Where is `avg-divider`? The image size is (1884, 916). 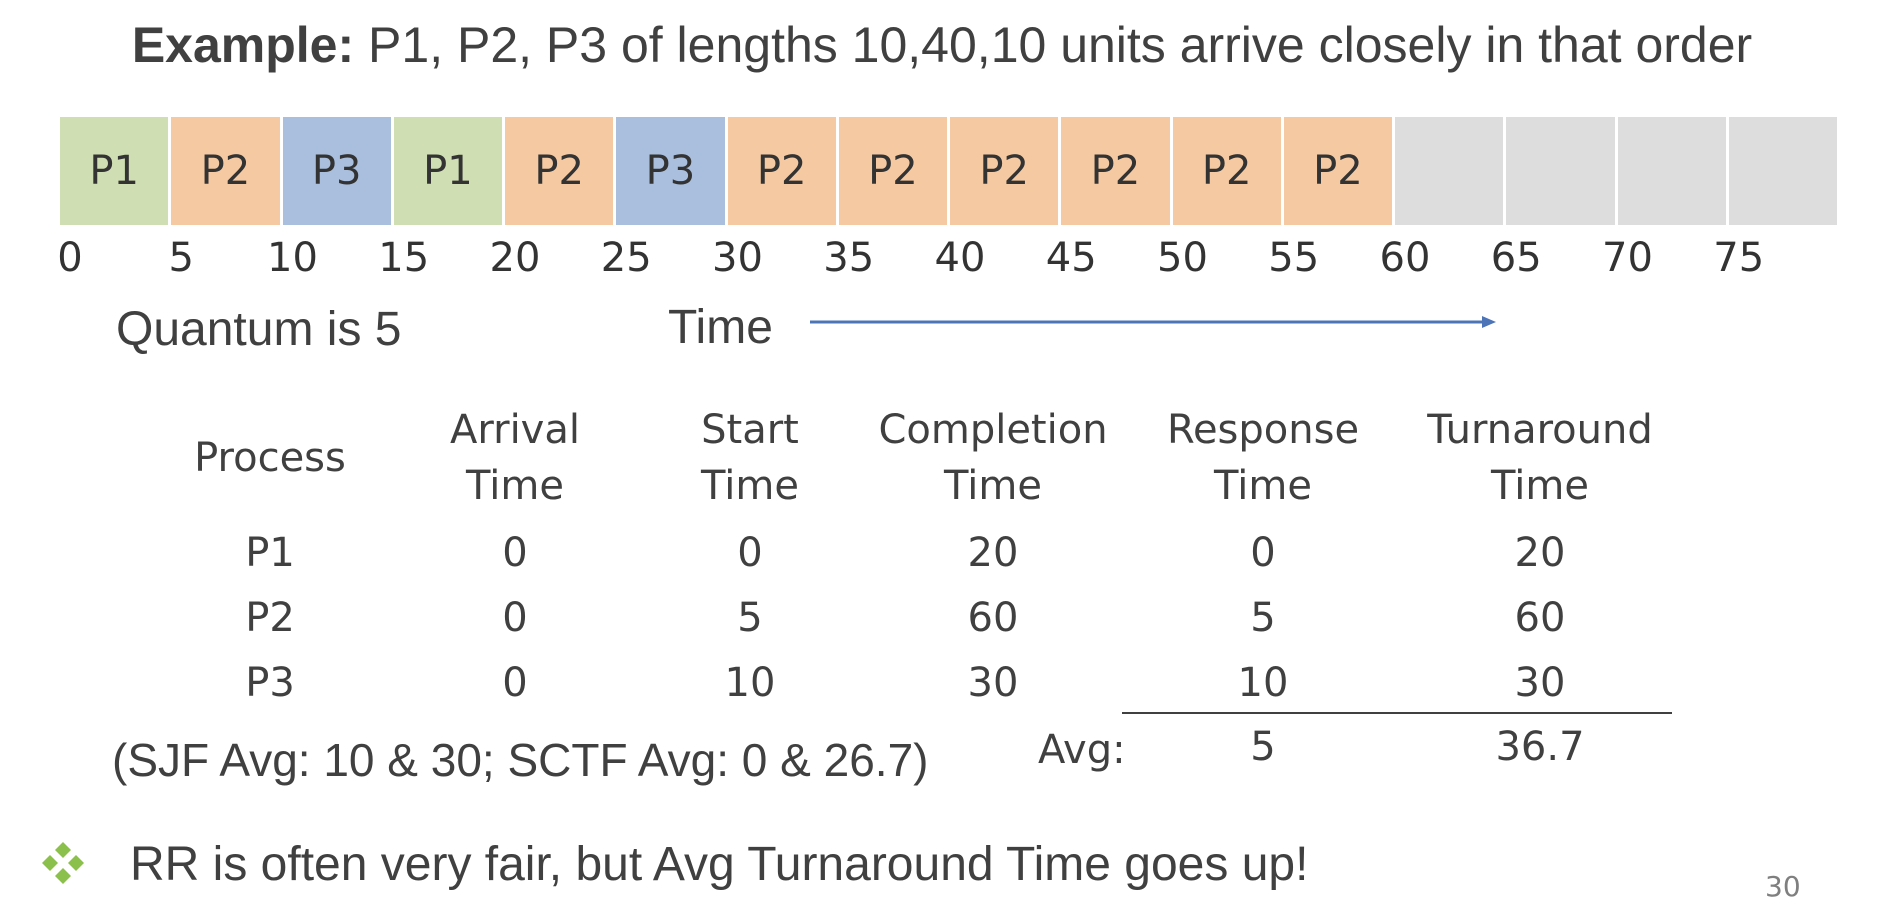
avg-divider is located at coordinates (1397, 713).